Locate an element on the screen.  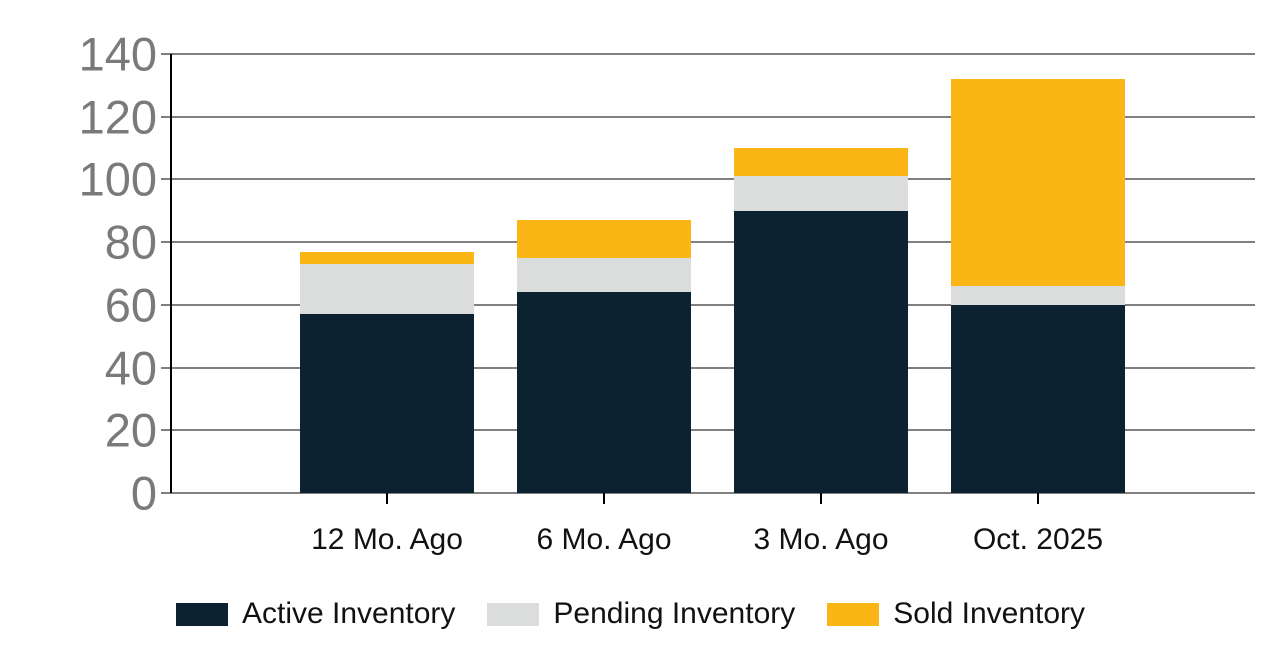
legend-item: Pending Inventory is located at coordinates (641, 614).